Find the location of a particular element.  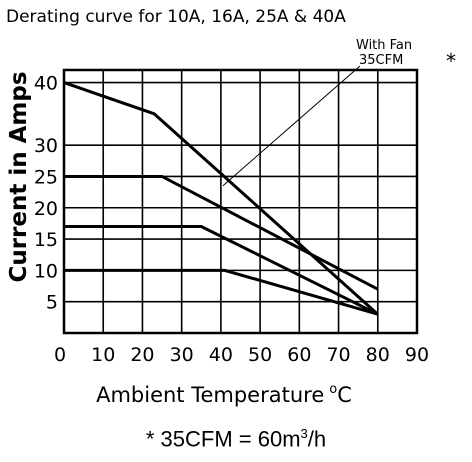

x-tick-label: 70 is located at coordinates (338, 355).